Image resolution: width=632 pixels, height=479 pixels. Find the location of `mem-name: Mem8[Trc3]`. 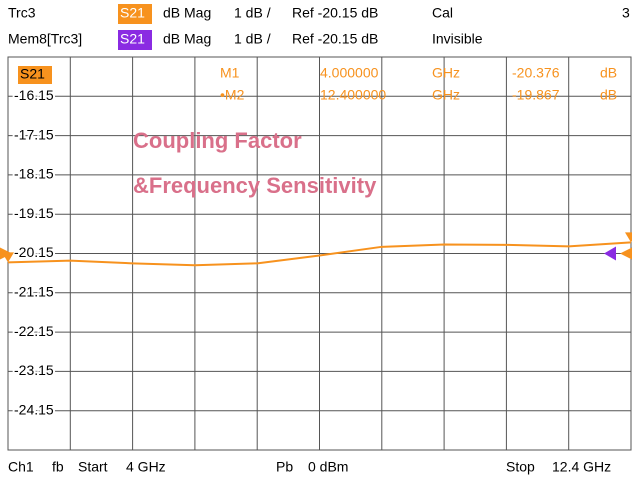

mem-name: Mem8[Trc3] is located at coordinates (45, 39).